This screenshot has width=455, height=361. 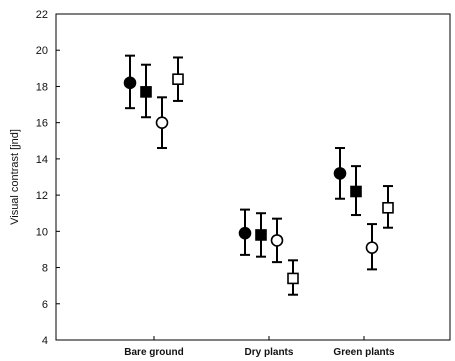 I want to click on y-axis-title: Visual contrast [jnd], so click(x=15, y=177).